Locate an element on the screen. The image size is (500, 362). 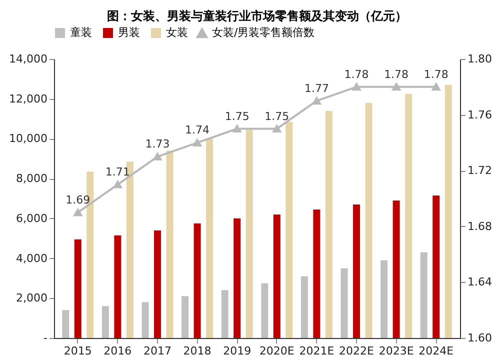
legend-label: 男装 is located at coordinates (129, 32).